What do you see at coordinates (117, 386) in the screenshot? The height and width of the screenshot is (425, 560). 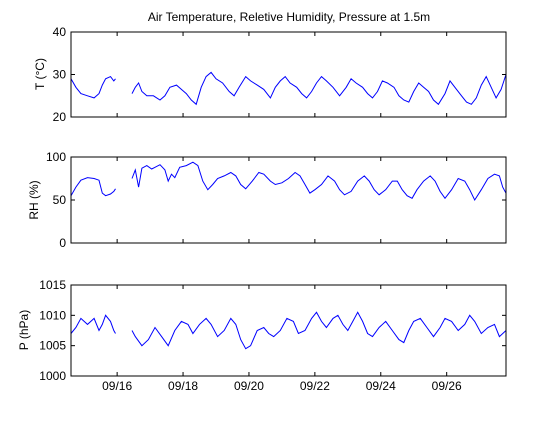 I see `xtick-label: 09/16` at bounding box center [117, 386].